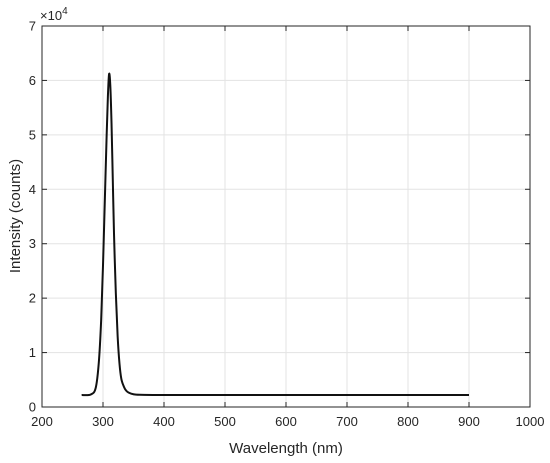 This screenshot has height=463, width=550. I want to click on x-axis-label: Wavelength (nm), so click(286, 448).